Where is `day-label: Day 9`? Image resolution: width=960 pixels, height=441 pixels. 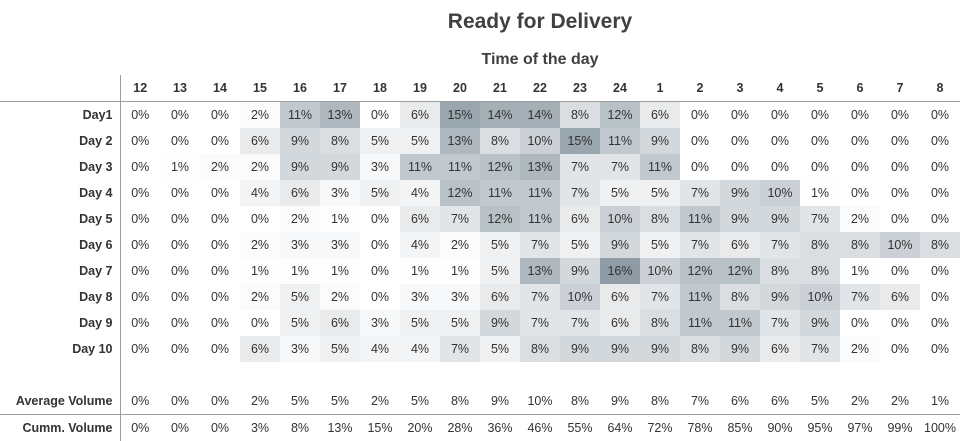 day-label: Day 9 is located at coordinates (60, 323).